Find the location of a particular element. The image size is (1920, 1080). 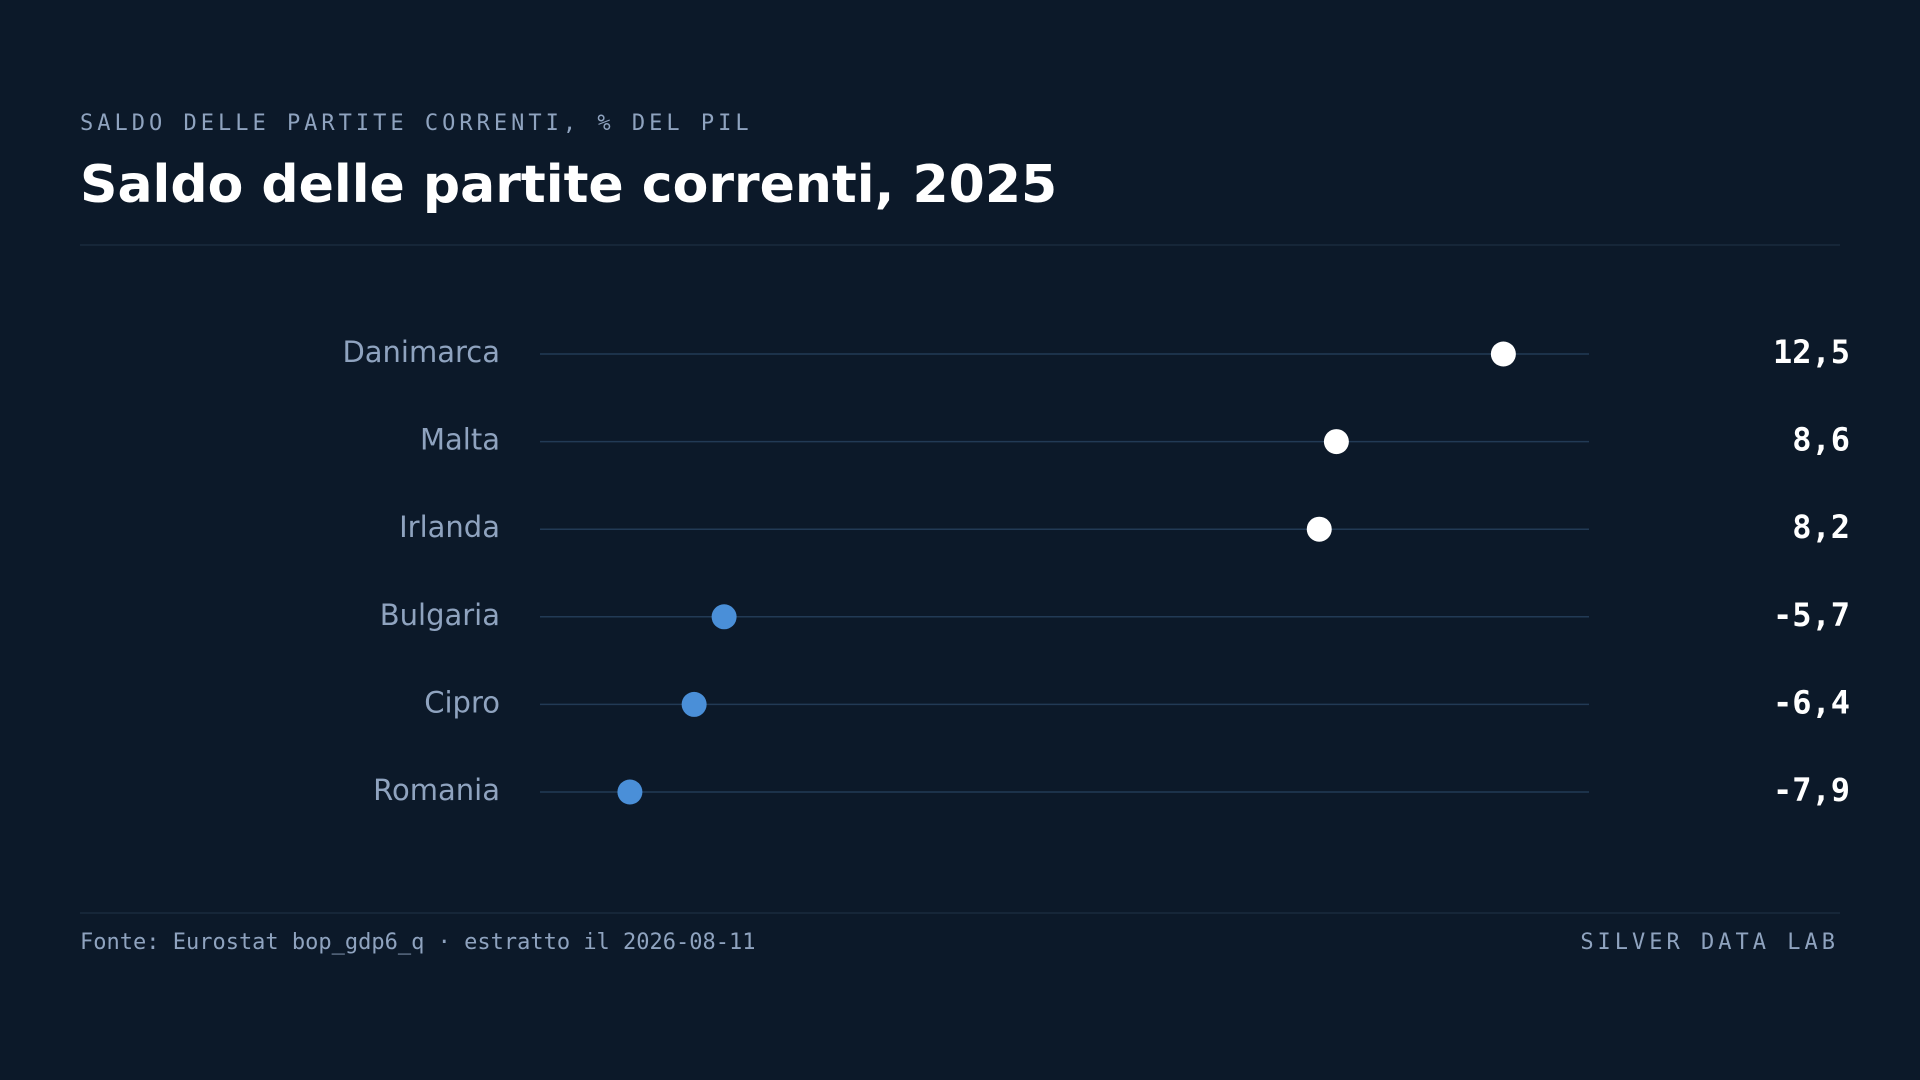

value-label: -6,4 is located at coordinates (1811, 702).